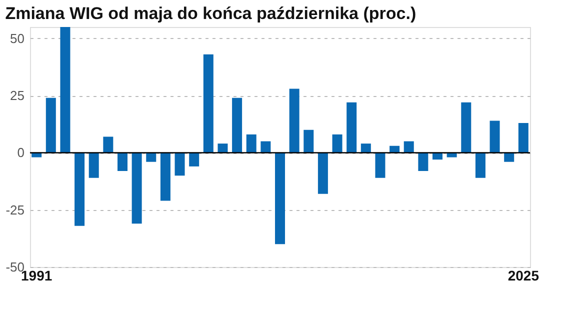 This screenshot has width=564, height=334. What do you see at coordinates (15, 210) in the screenshot?
I see `y-tick-label: -25` at bounding box center [15, 210].